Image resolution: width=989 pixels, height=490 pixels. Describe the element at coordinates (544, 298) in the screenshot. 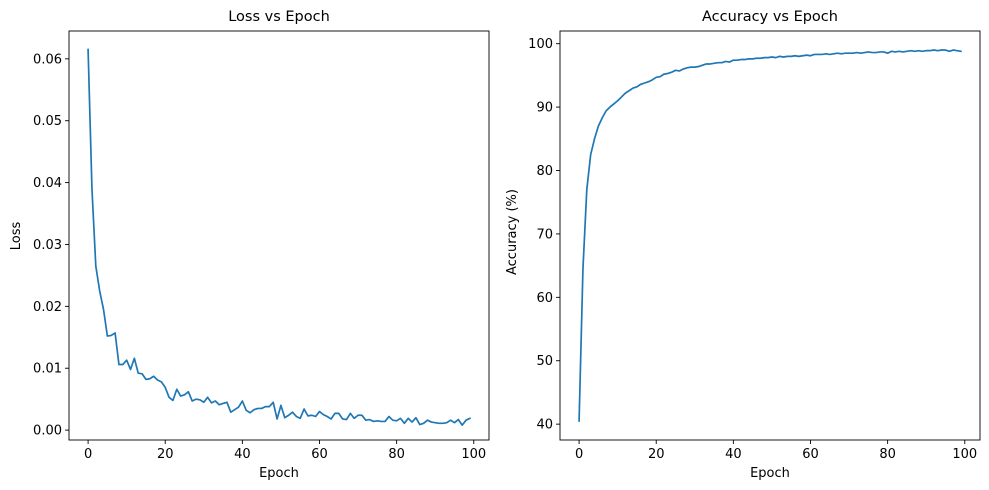

I see `accuracy-ytick-label: 60` at that location.